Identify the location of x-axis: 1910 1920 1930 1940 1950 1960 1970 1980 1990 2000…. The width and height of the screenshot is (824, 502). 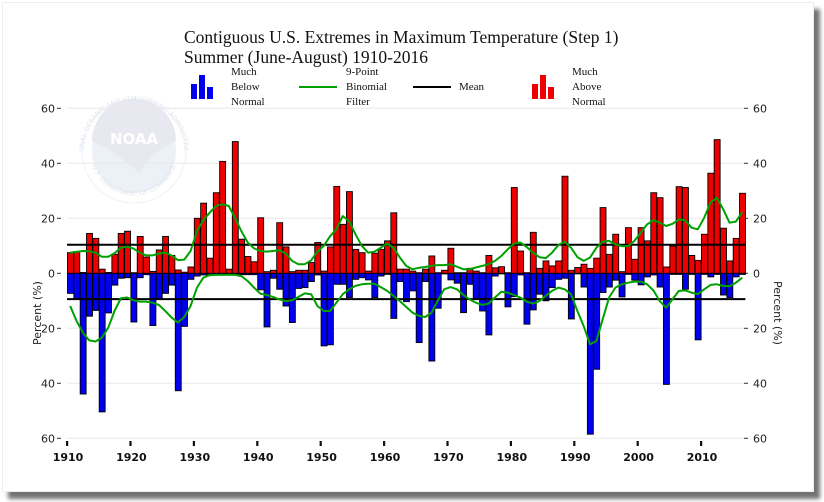
(385, 452).